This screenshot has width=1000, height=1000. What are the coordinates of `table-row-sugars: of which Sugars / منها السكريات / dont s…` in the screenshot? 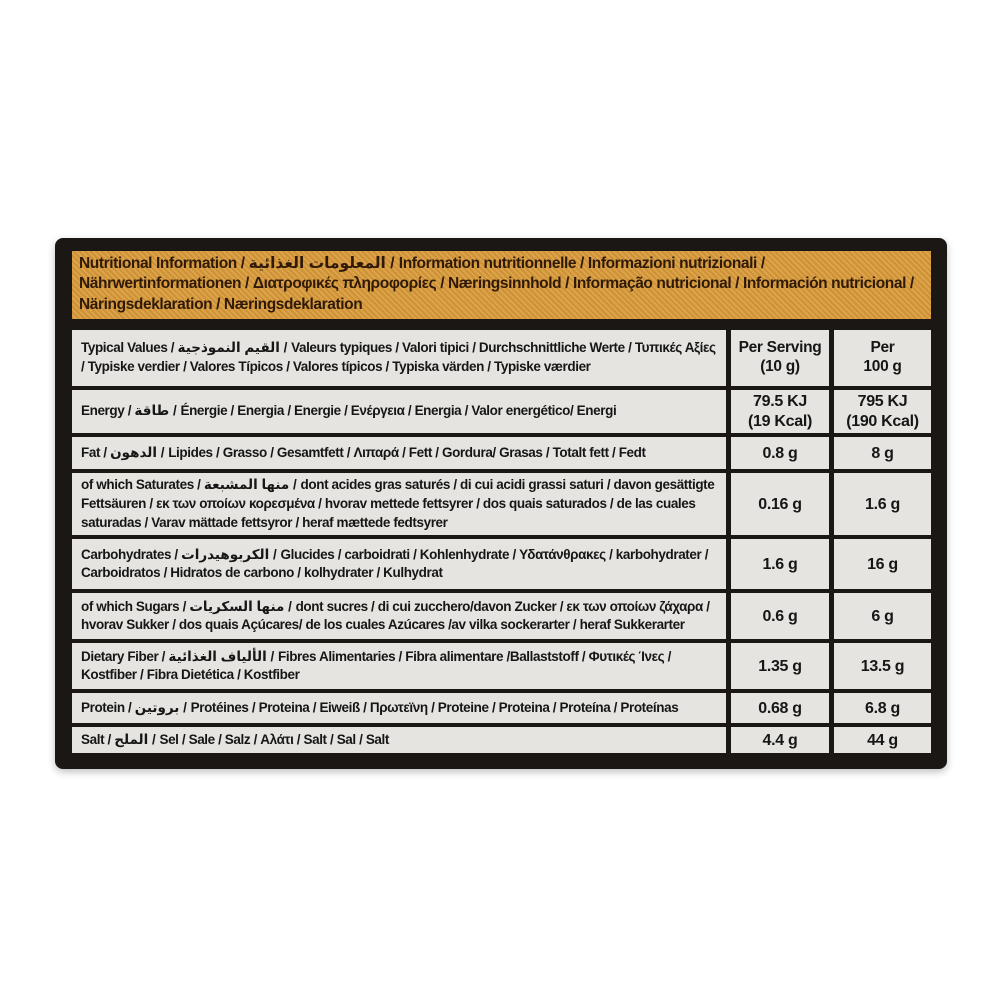 It's located at (501, 616).